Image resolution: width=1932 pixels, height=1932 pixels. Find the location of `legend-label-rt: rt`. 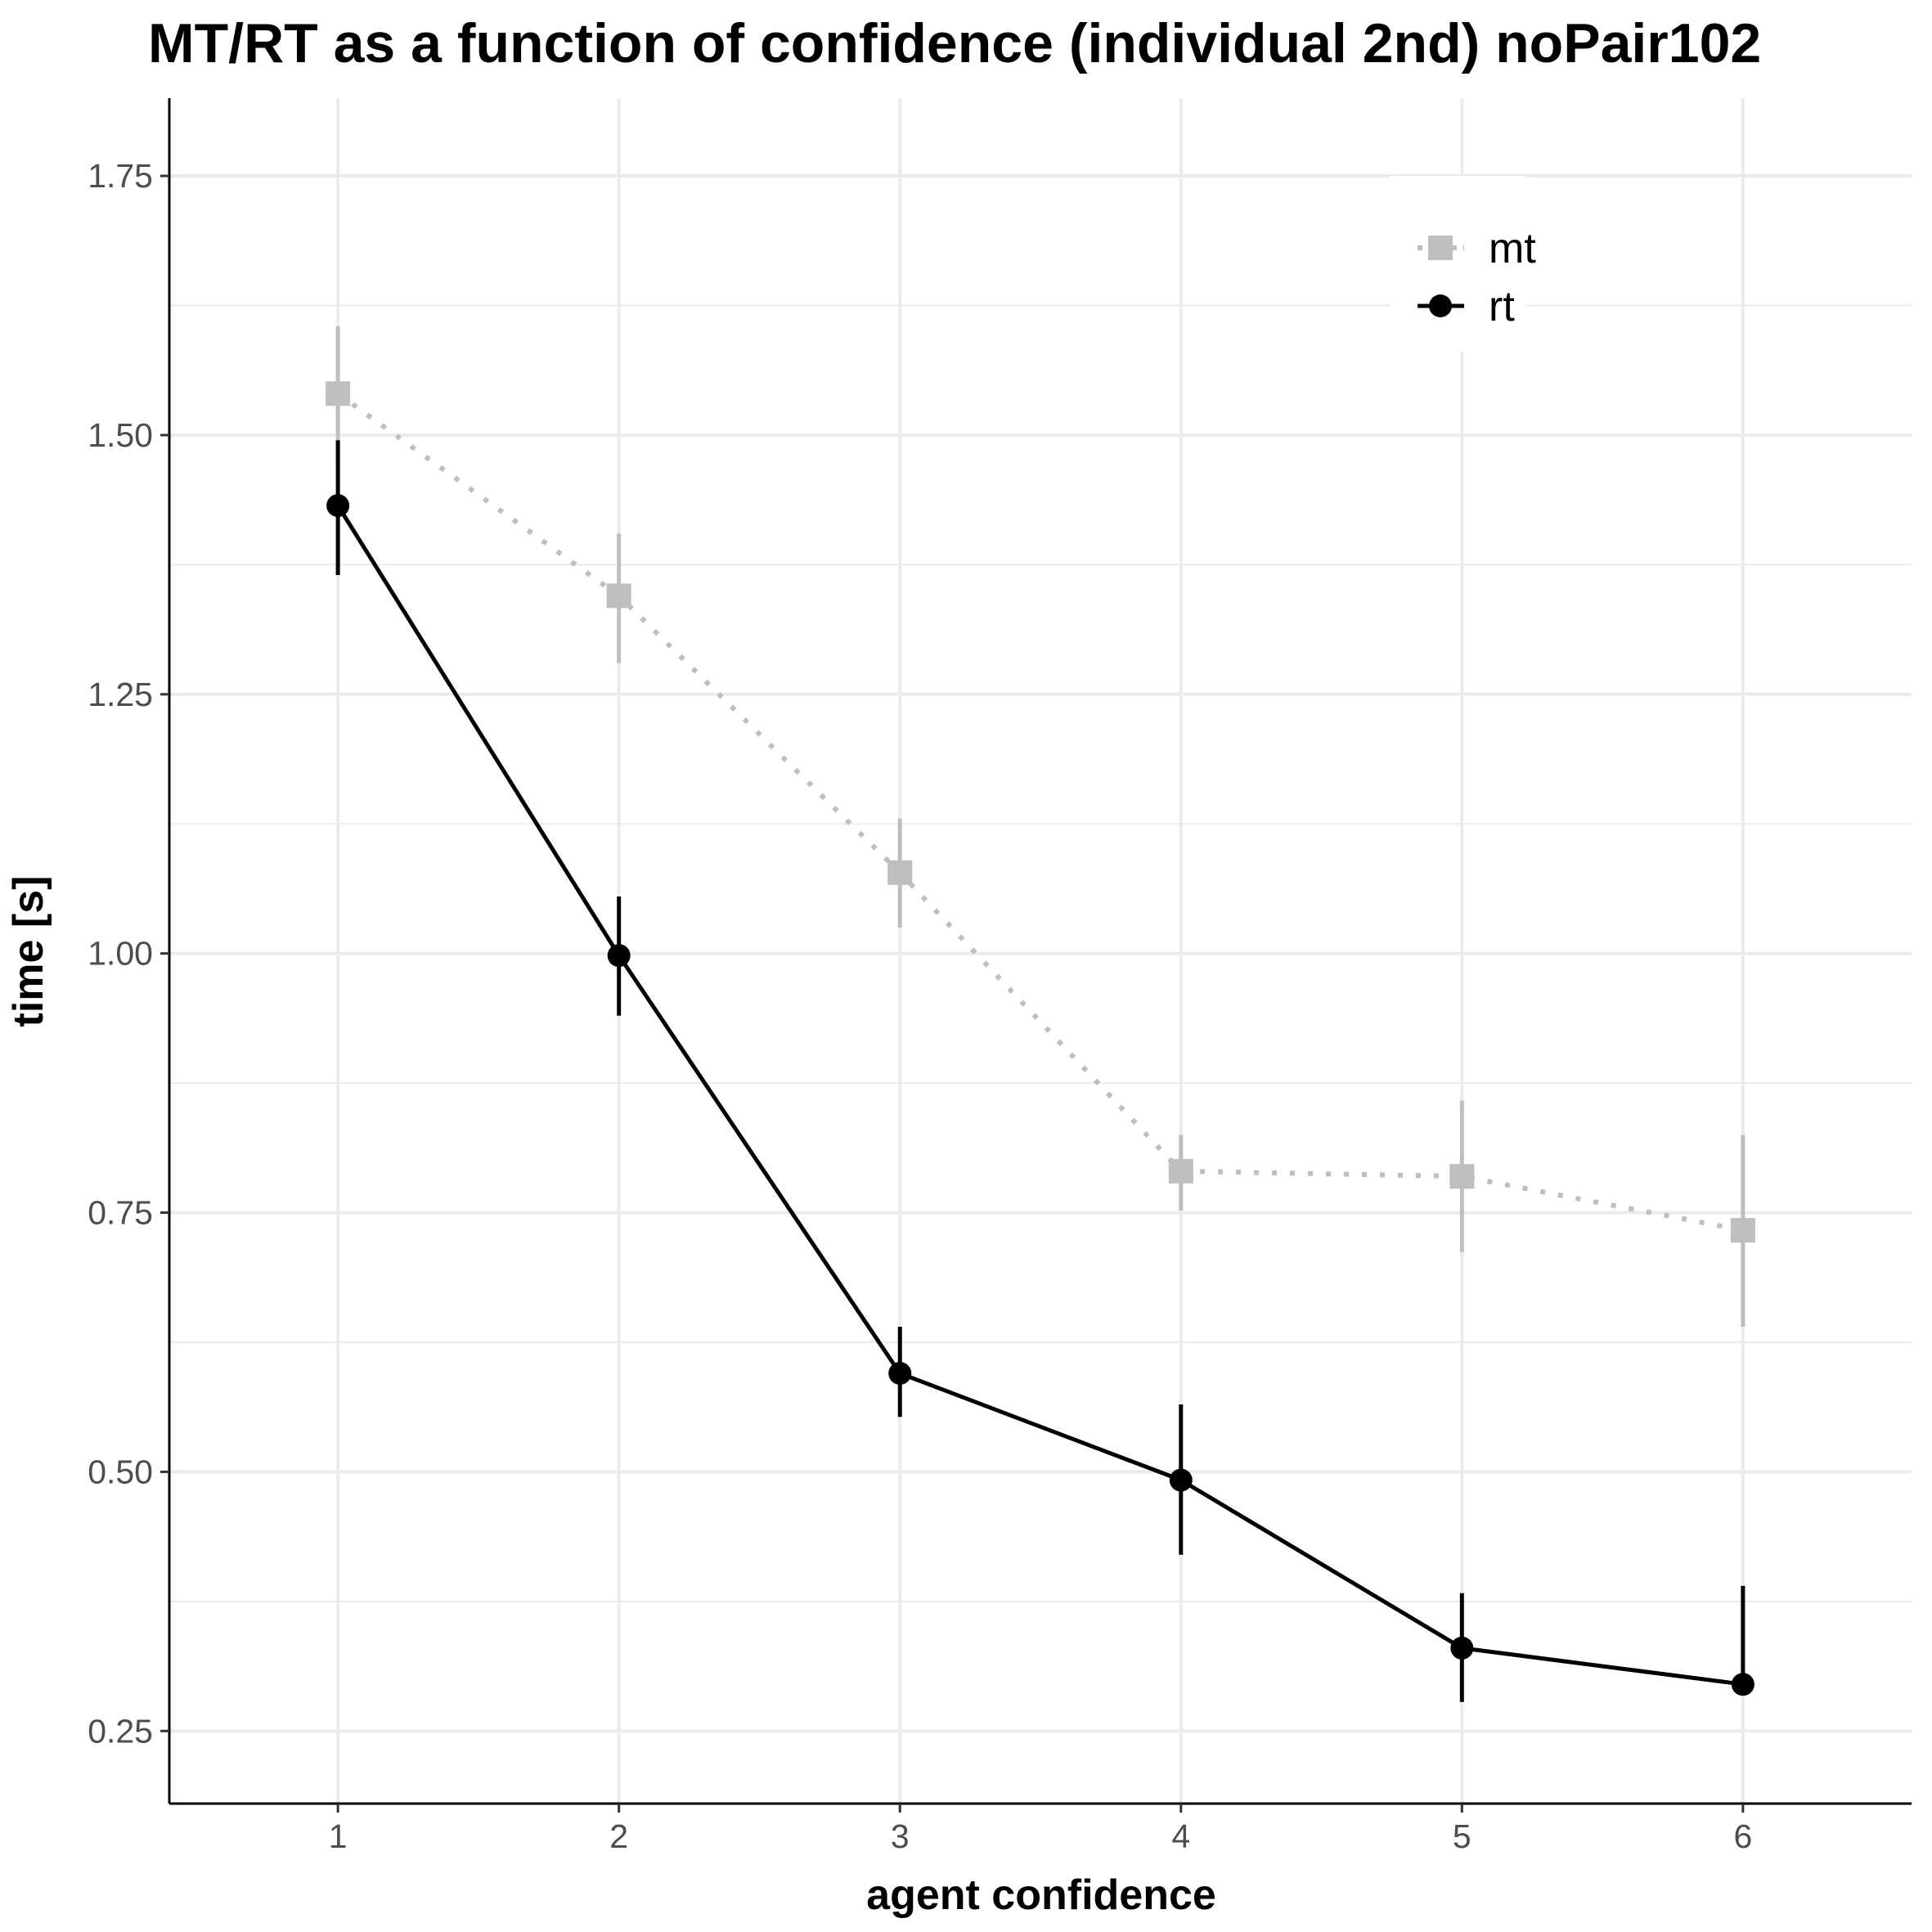

legend-label-rt: rt is located at coordinates (1502, 306).